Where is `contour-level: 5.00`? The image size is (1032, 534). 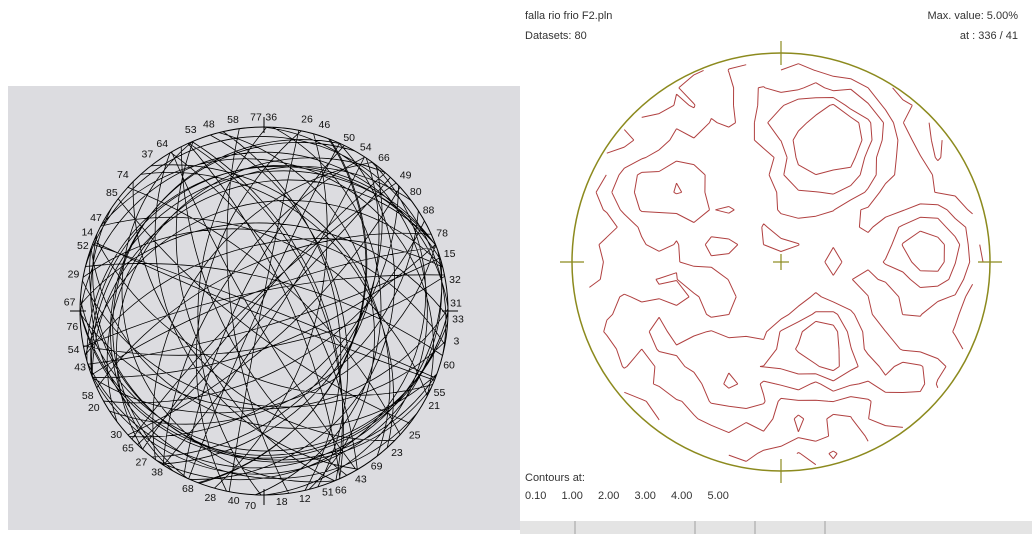 contour-level: 5.00 is located at coordinates (718, 496).